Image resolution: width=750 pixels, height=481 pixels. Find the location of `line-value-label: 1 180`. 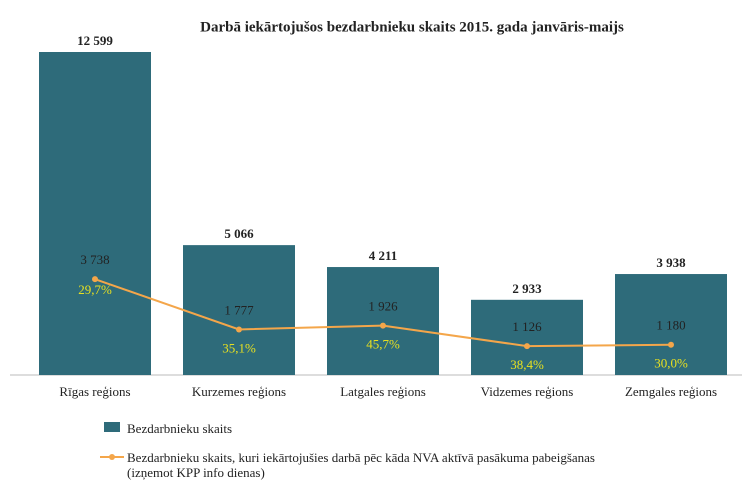

line-value-label: 1 180 is located at coordinates (670, 325).